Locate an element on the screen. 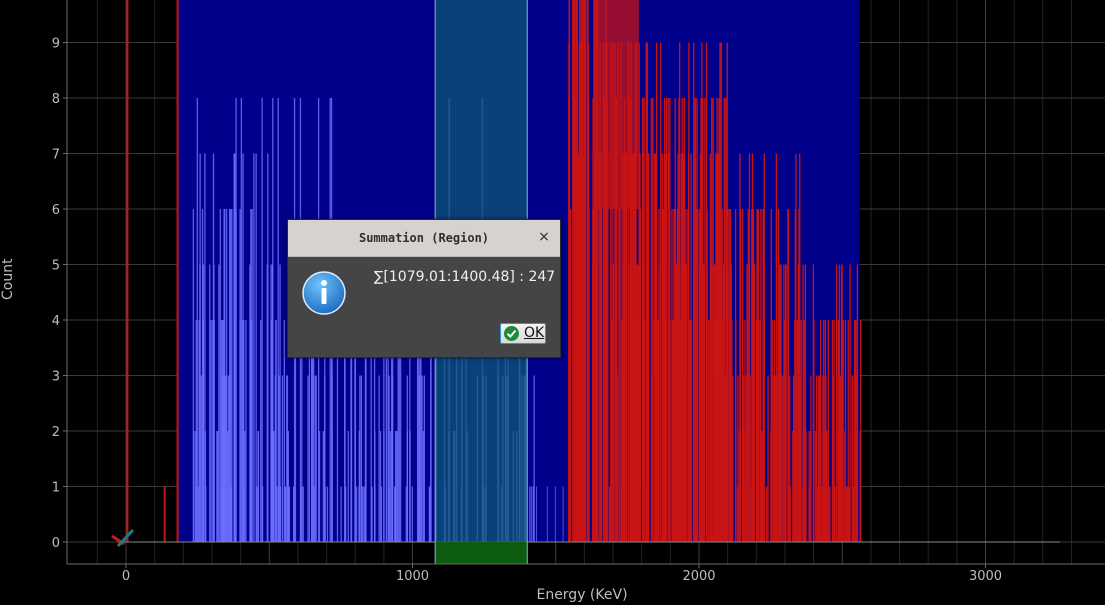 The image size is (1105, 605). y-tick-label: 7 is located at coordinates (56, 155).